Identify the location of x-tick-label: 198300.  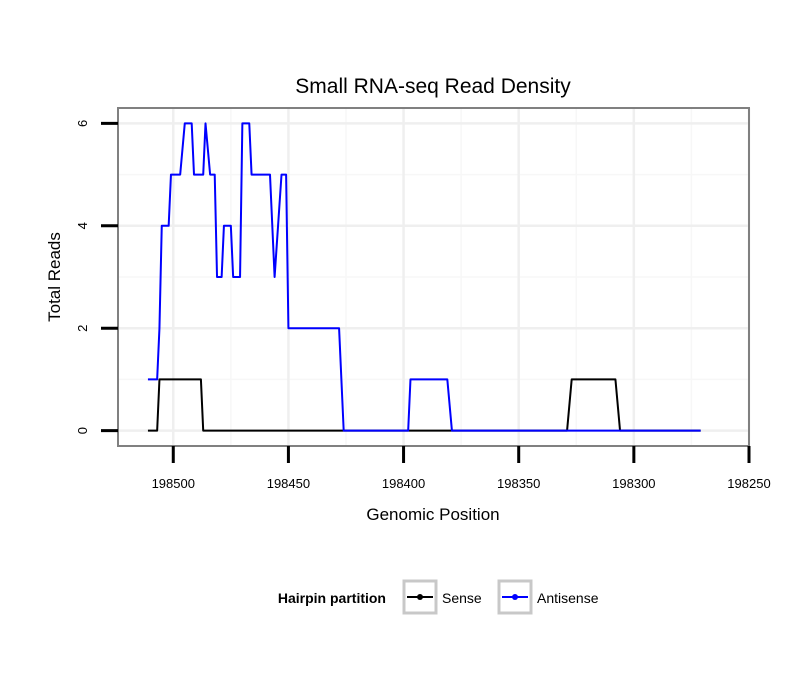
(633, 483).